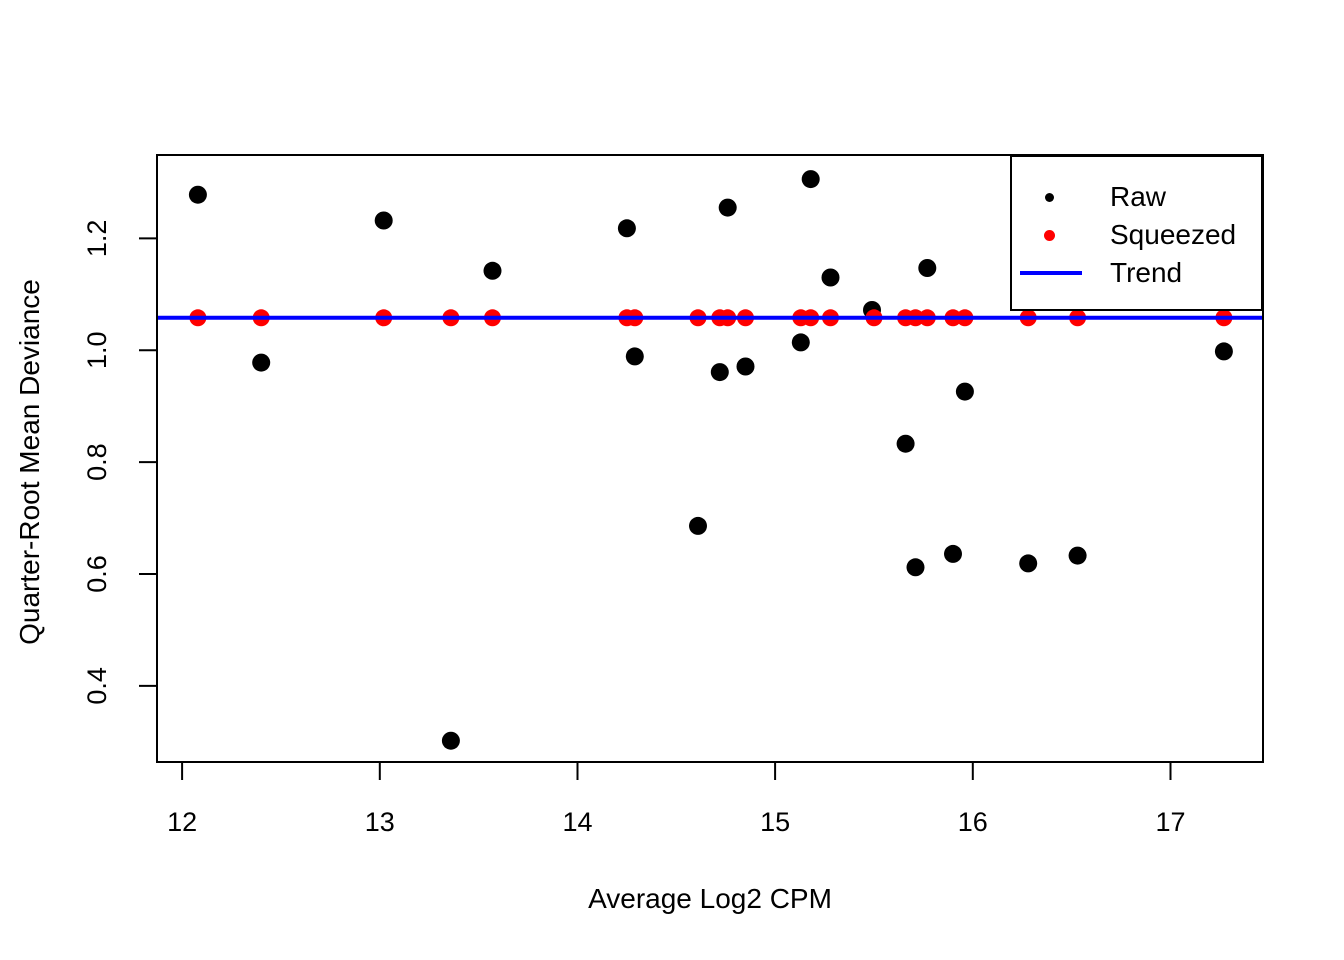  I want to click on legend: Raw Squeezed Trend, so click(1136, 233).